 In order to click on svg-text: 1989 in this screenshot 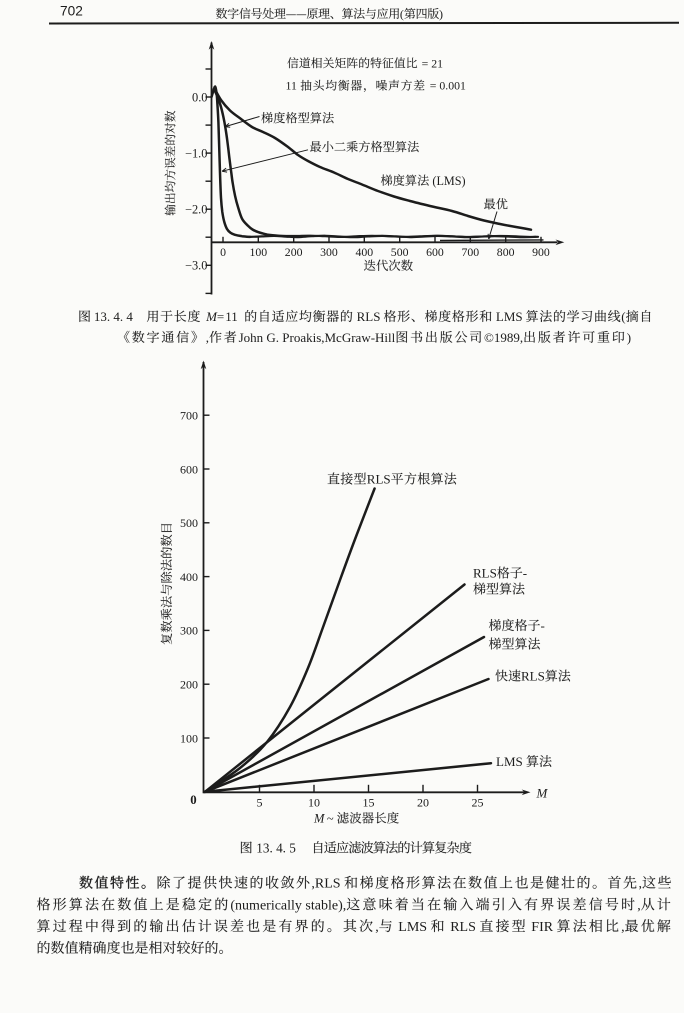, I will do `click(507, 337)`.